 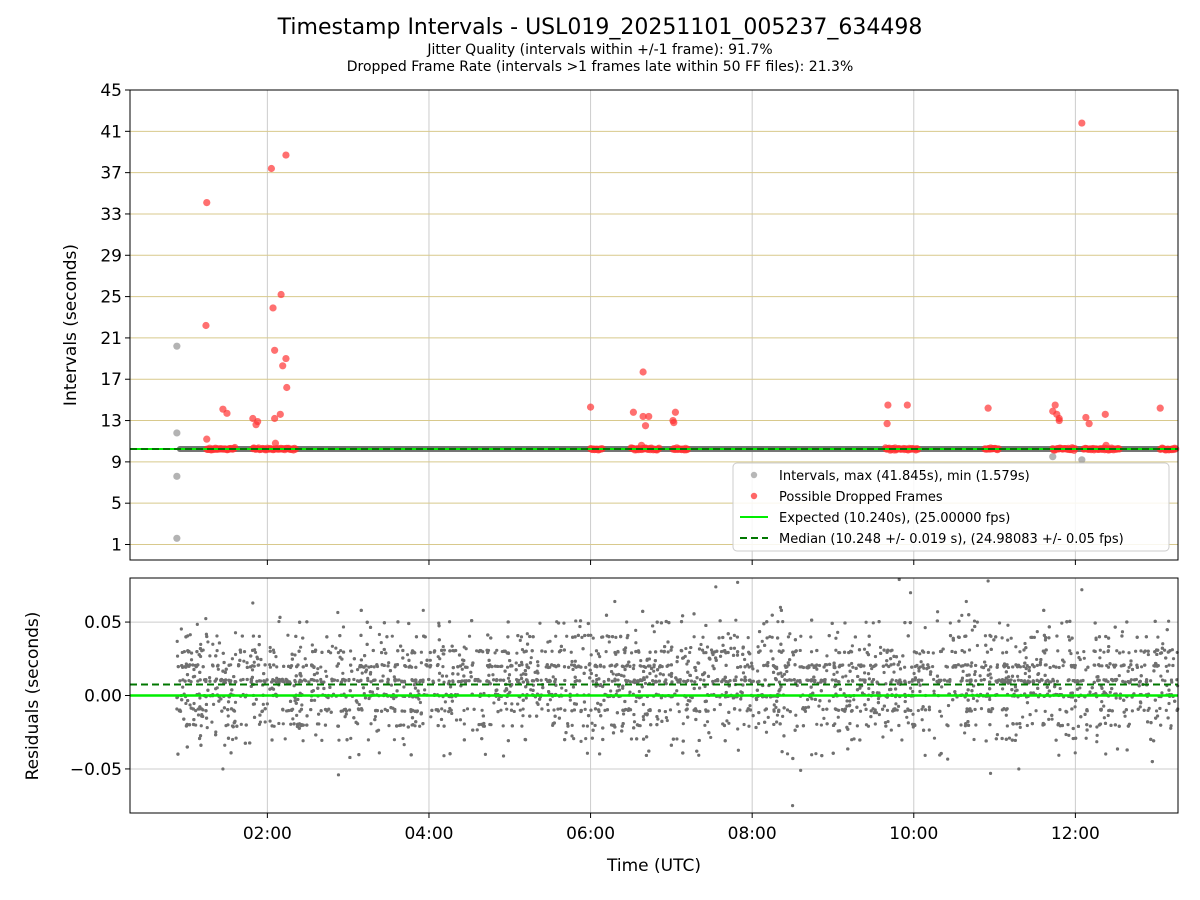 I want to click on x-tick-label-08:00: 08:00, so click(x=752, y=834).